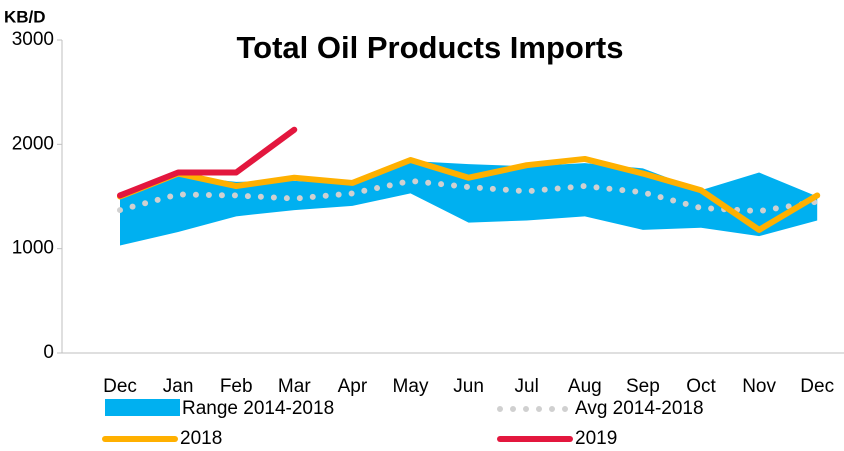 The width and height of the screenshot is (844, 451). Describe the element at coordinates (759, 386) in the screenshot. I see `x-tick-label: Nov` at that location.